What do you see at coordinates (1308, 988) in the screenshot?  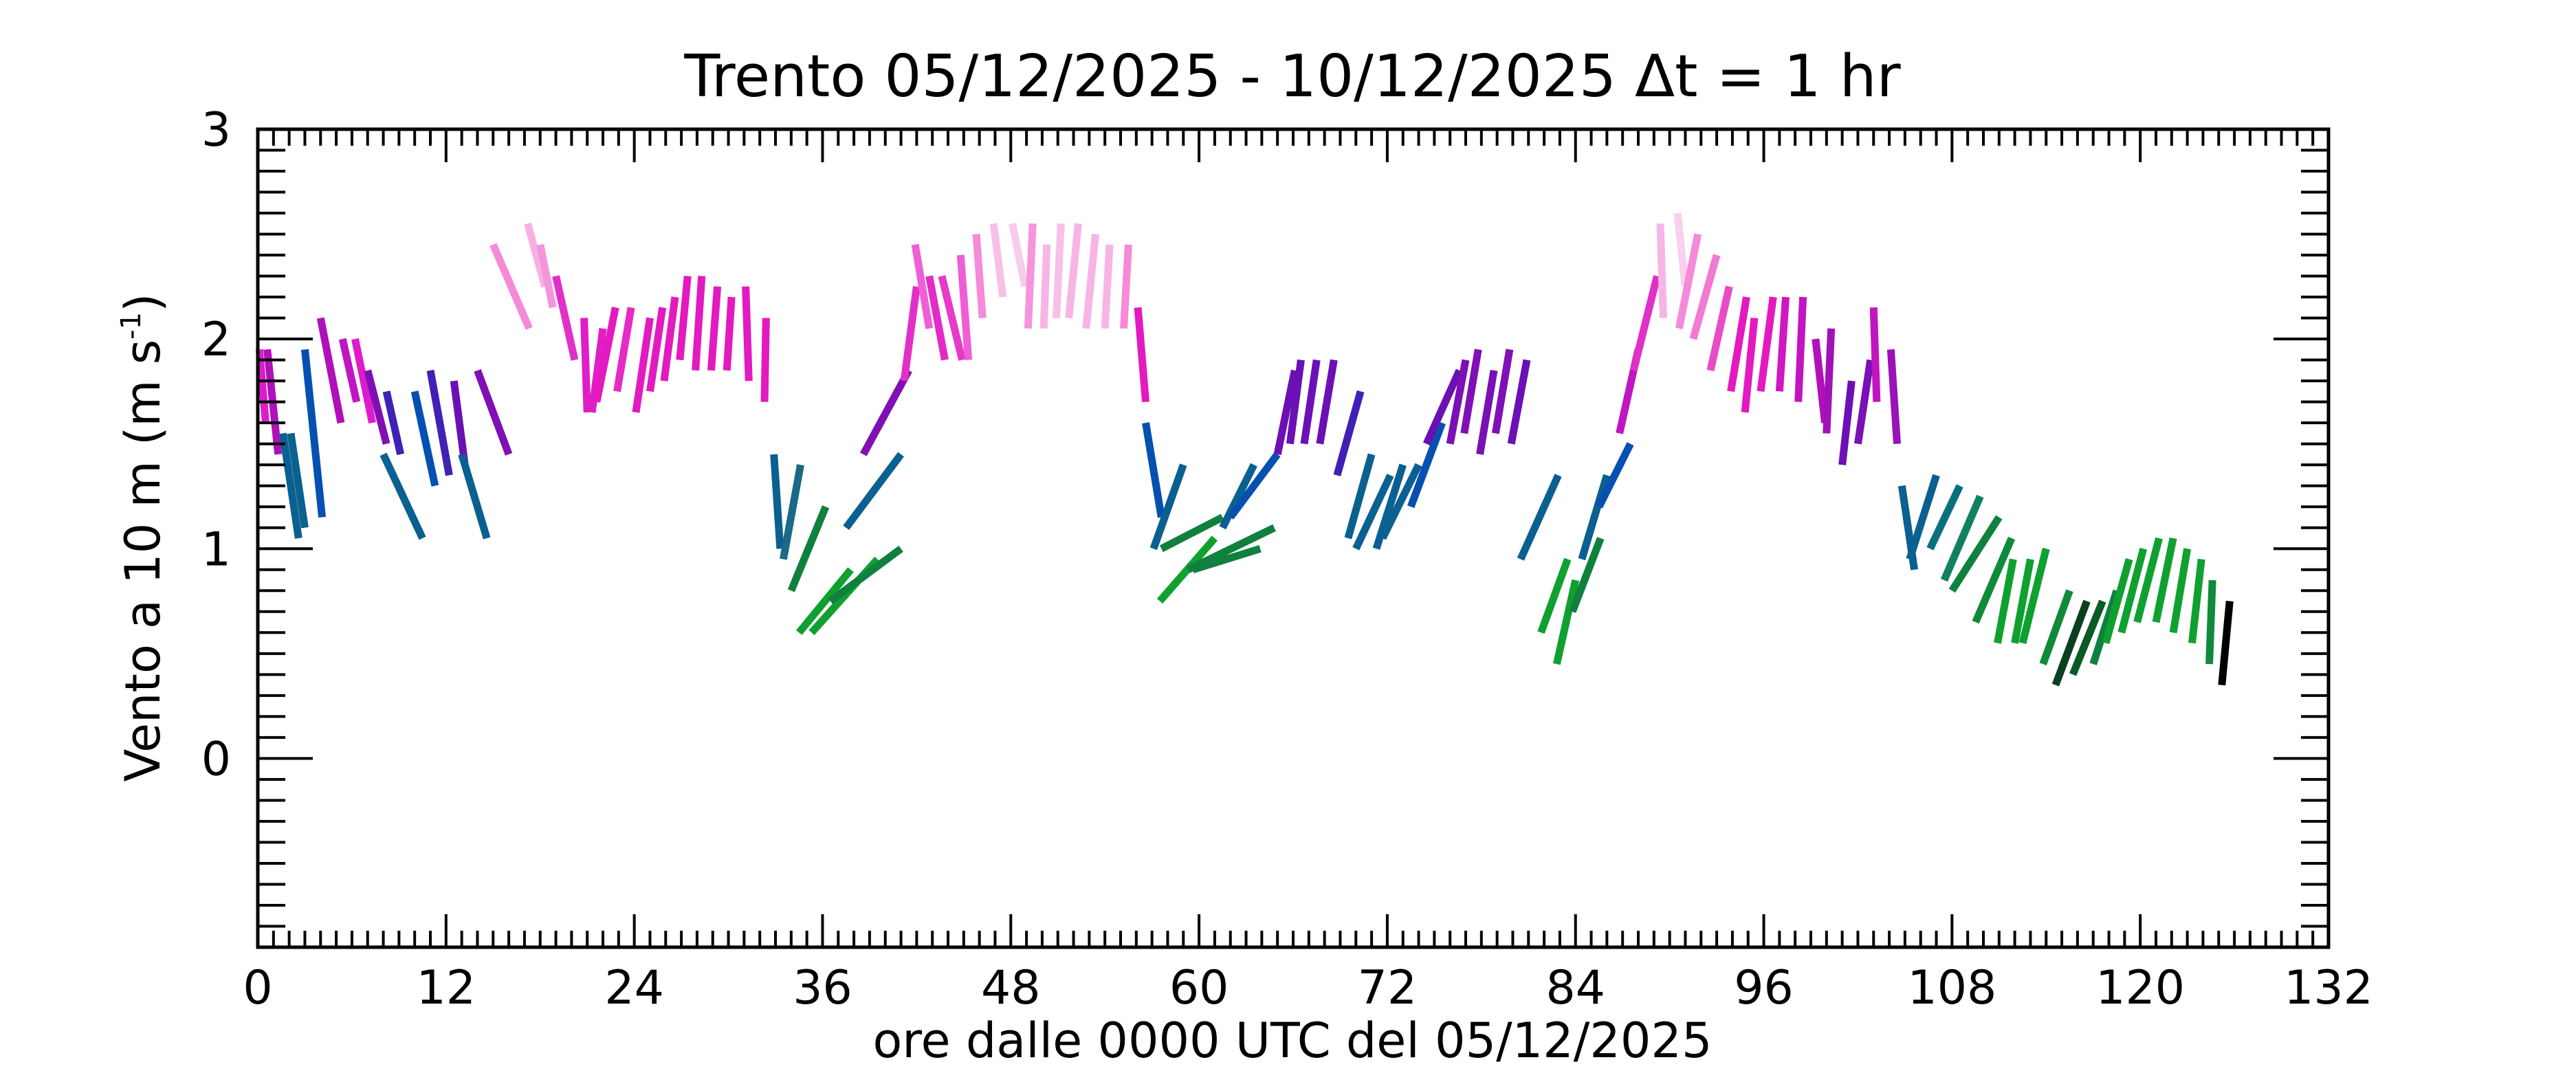 I see `x-tick-labels: 0 12 24 36 48 60 72 84 96 108 120 132` at bounding box center [1308, 988].